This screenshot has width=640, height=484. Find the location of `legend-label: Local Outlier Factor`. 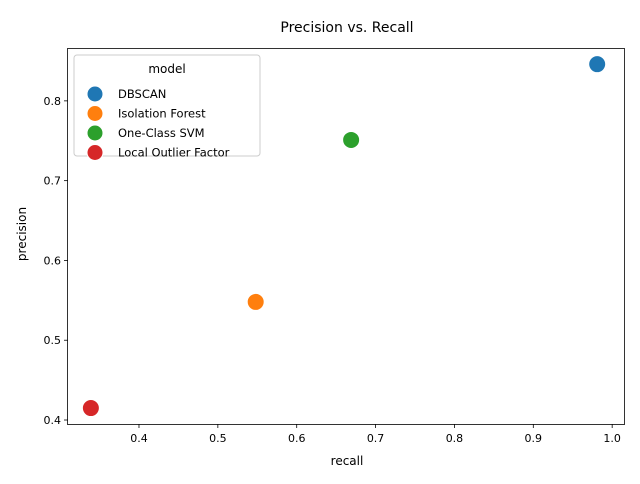

legend-label: Local Outlier Factor is located at coordinates (174, 153).